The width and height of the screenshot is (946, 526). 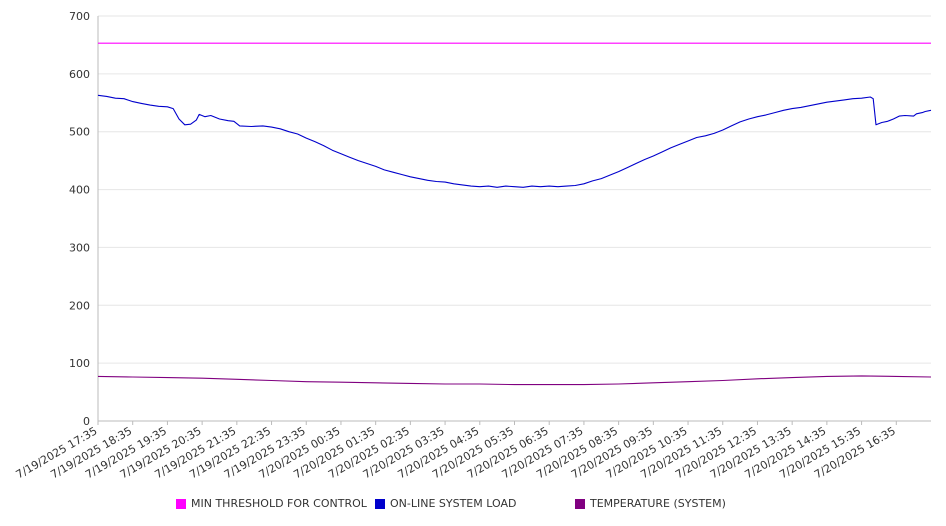 What do you see at coordinates (658, 503) in the screenshot?
I see `legend-label-temperature: TEMPERATURE (SYSTEM)` at bounding box center [658, 503].